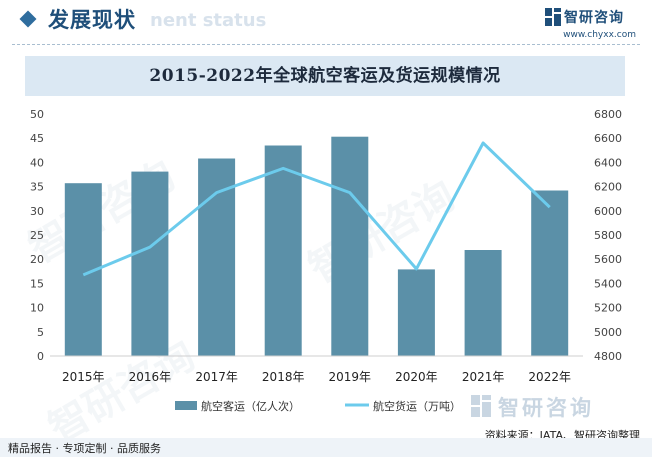  What do you see at coordinates (608, 162) in the screenshot?
I see `y-right-tick-label: 6400` at bounding box center [608, 162].